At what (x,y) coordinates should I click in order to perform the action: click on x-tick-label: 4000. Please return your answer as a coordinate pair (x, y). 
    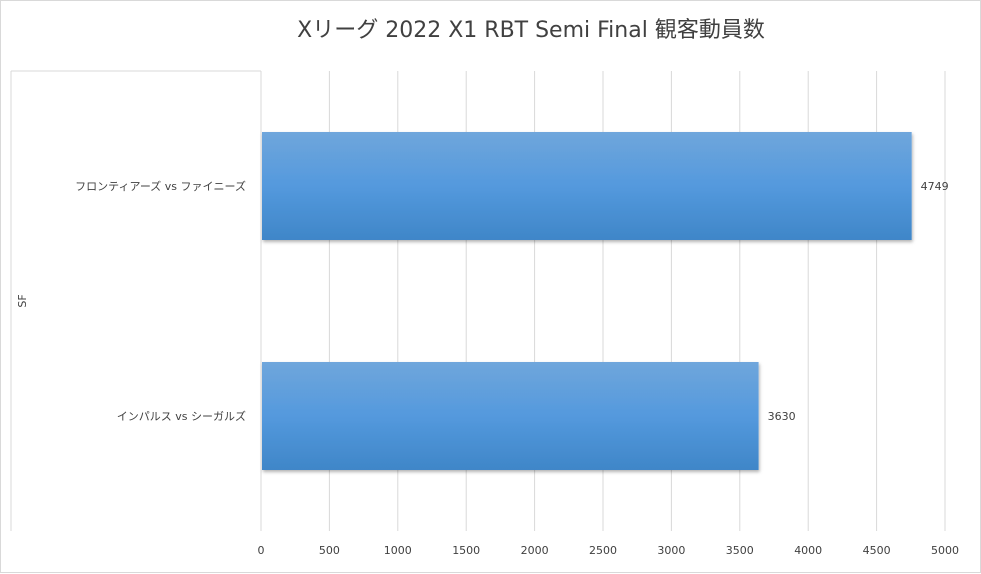
    Looking at the image, I should click on (808, 550).